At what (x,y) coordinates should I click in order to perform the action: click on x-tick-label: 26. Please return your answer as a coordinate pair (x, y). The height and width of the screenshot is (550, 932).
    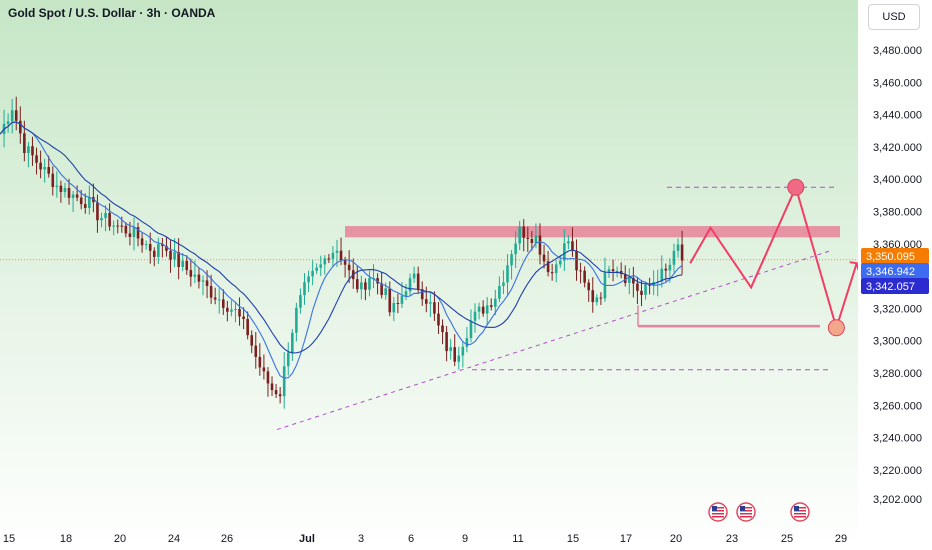
    Looking at the image, I should click on (227, 539).